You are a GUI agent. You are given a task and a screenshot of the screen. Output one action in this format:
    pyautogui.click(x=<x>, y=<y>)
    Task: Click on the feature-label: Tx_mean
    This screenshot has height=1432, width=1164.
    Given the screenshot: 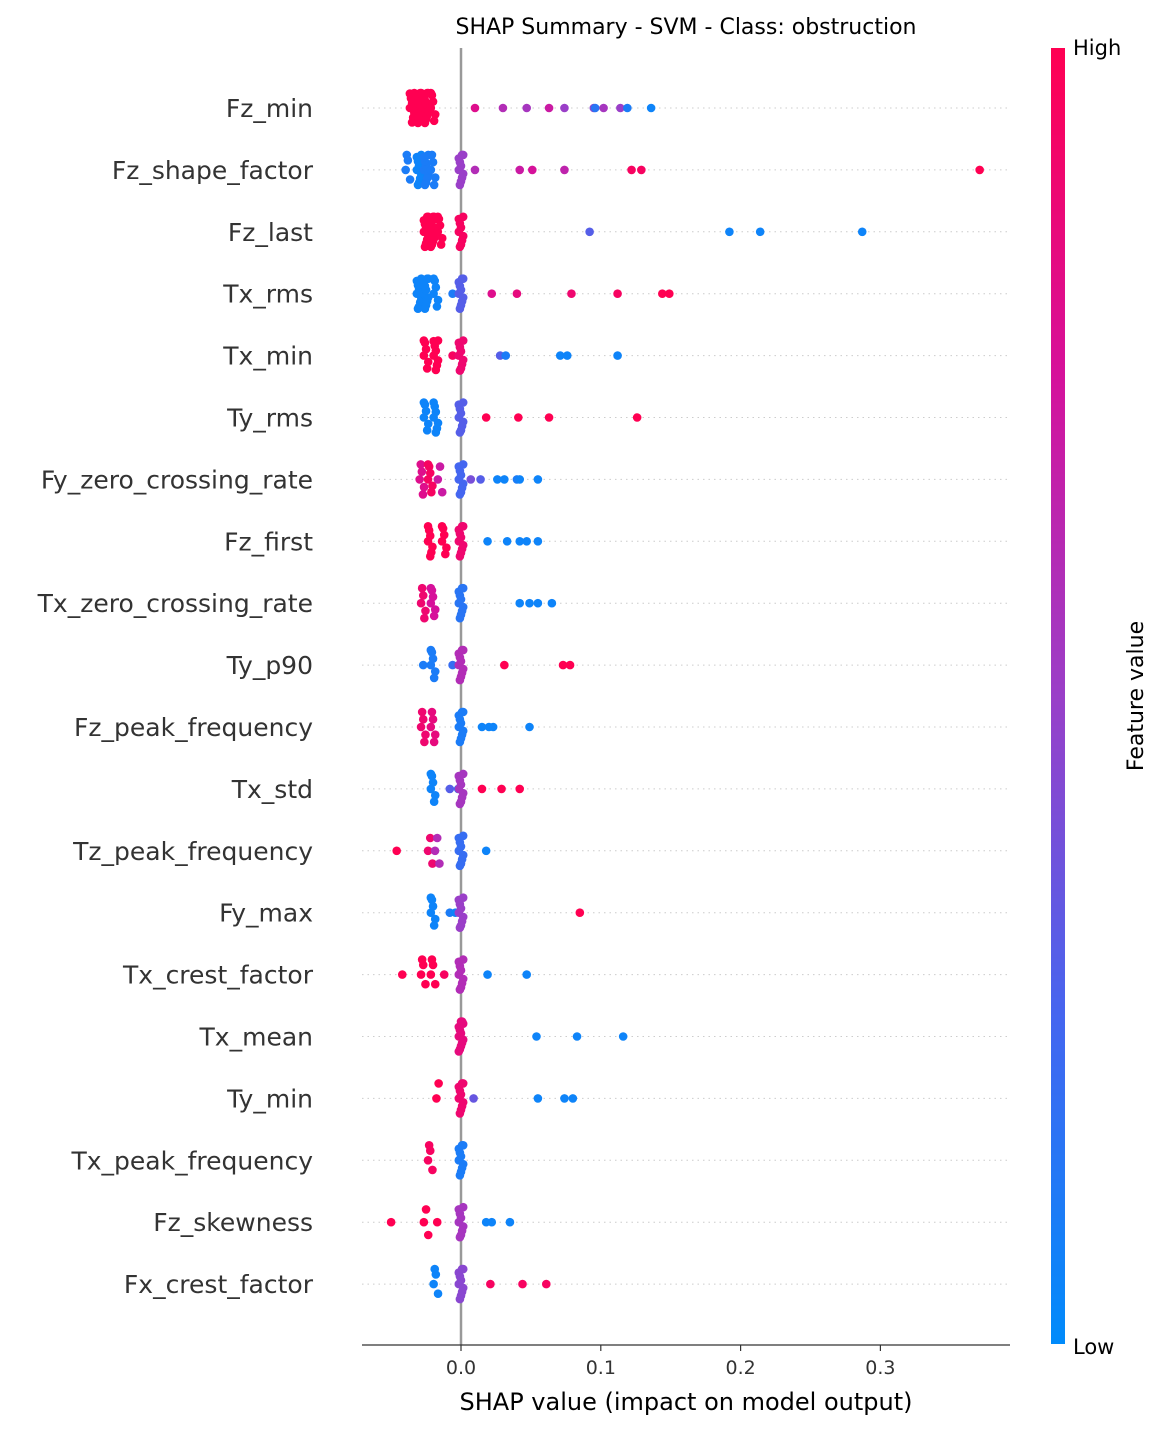 What is the action you would take?
    pyautogui.click(x=256, y=1037)
    